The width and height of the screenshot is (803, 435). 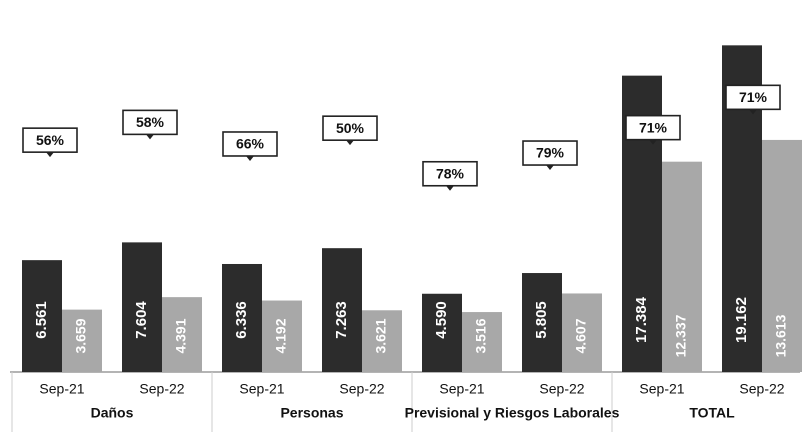 I want to click on ratio-callout-label: 79%, so click(x=550, y=153).